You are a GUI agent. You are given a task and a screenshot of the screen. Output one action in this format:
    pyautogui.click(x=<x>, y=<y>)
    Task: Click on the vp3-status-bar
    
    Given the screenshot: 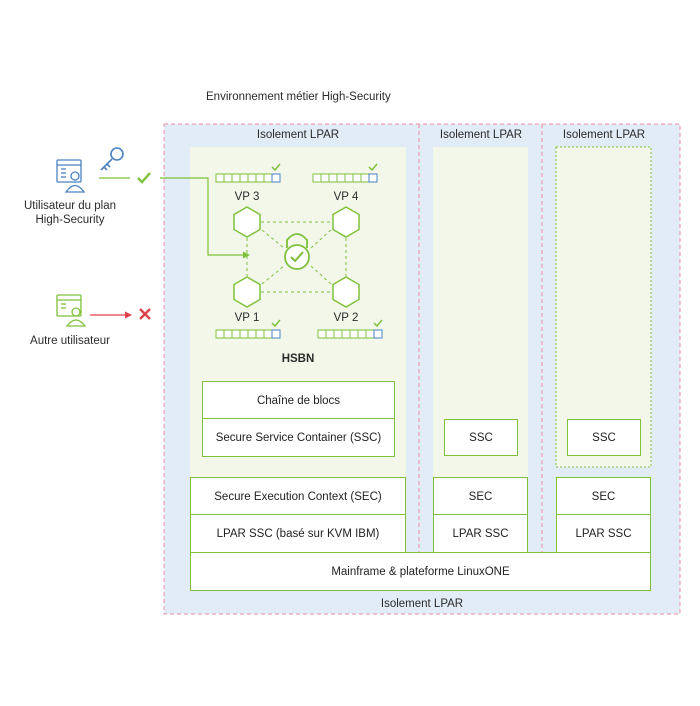 What is the action you would take?
    pyautogui.click(x=248, y=173)
    